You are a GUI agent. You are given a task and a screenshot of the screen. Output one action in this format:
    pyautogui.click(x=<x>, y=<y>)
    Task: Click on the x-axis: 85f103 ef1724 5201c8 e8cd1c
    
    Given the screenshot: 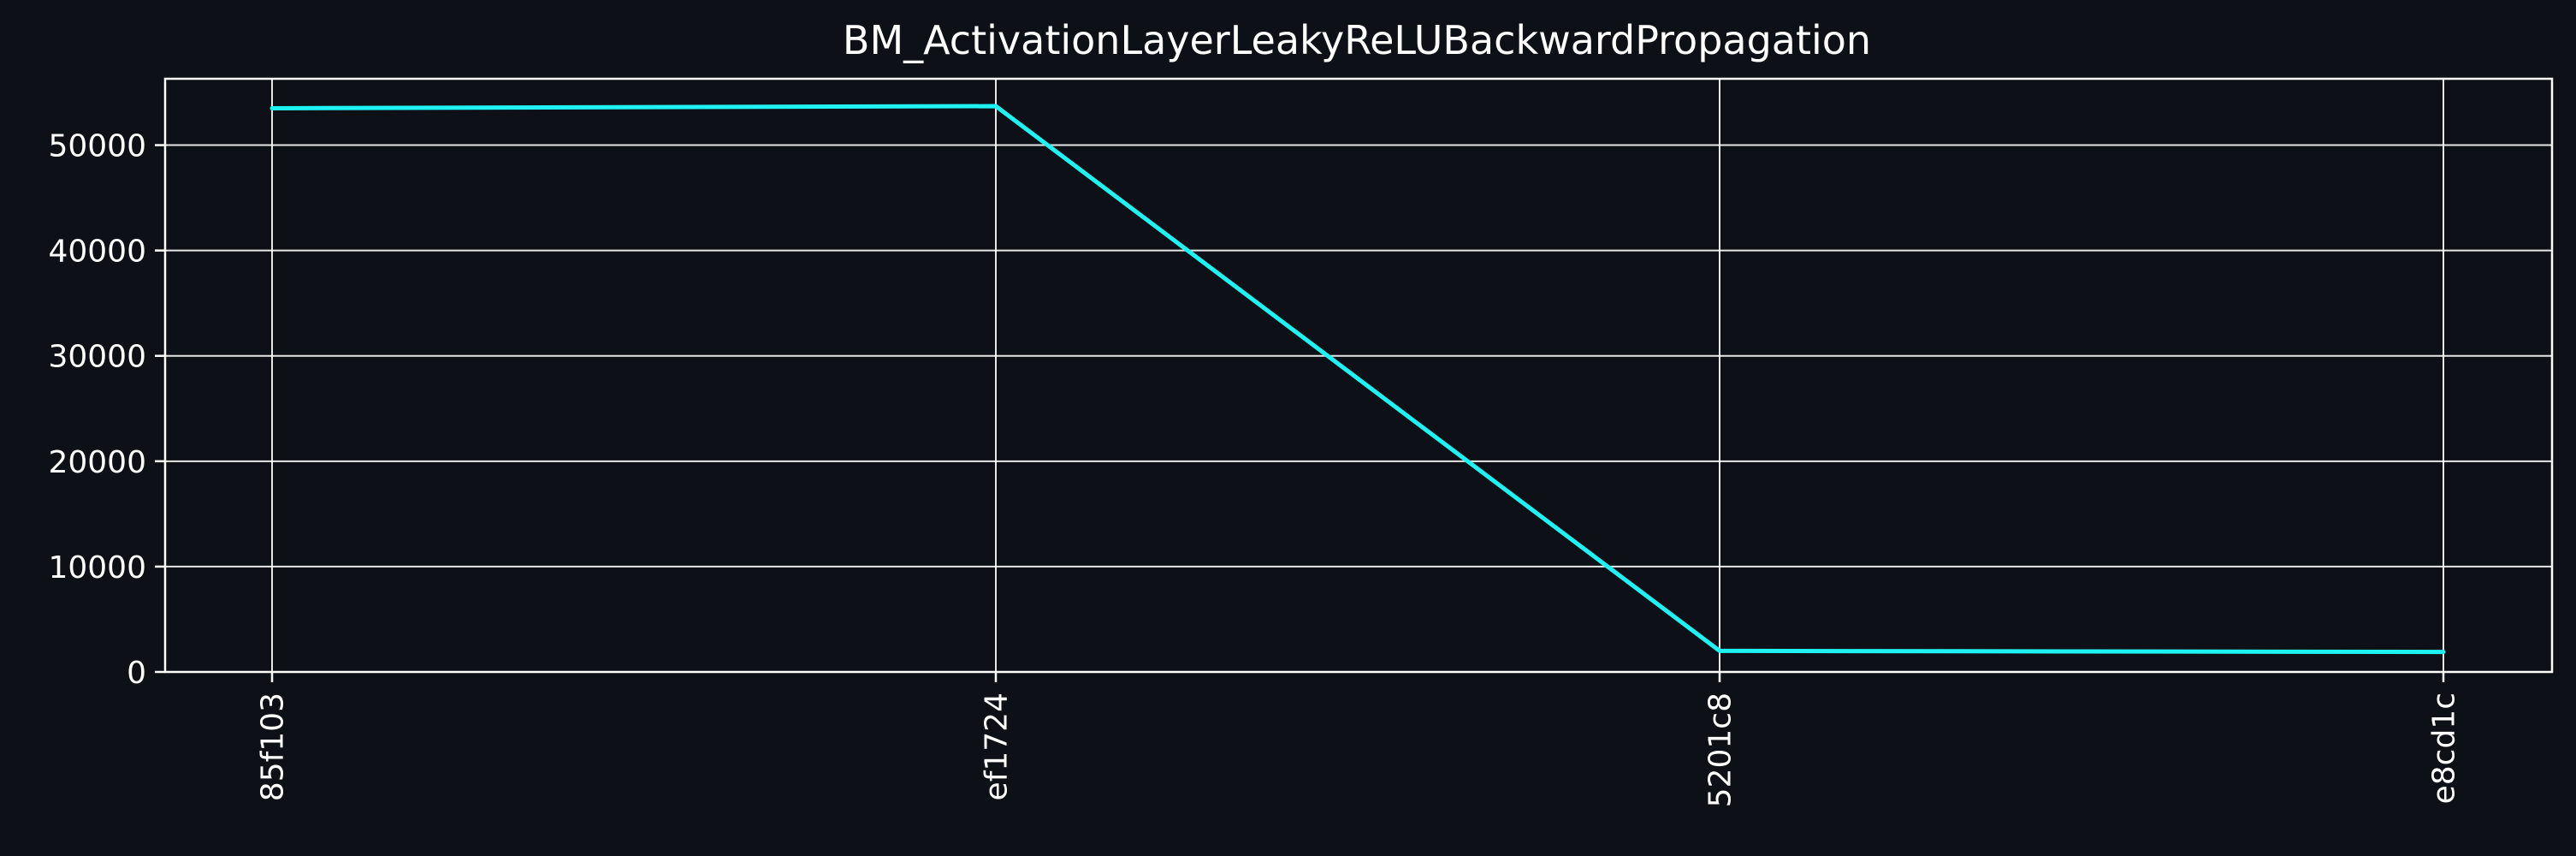 What is the action you would take?
    pyautogui.click(x=1359, y=739)
    